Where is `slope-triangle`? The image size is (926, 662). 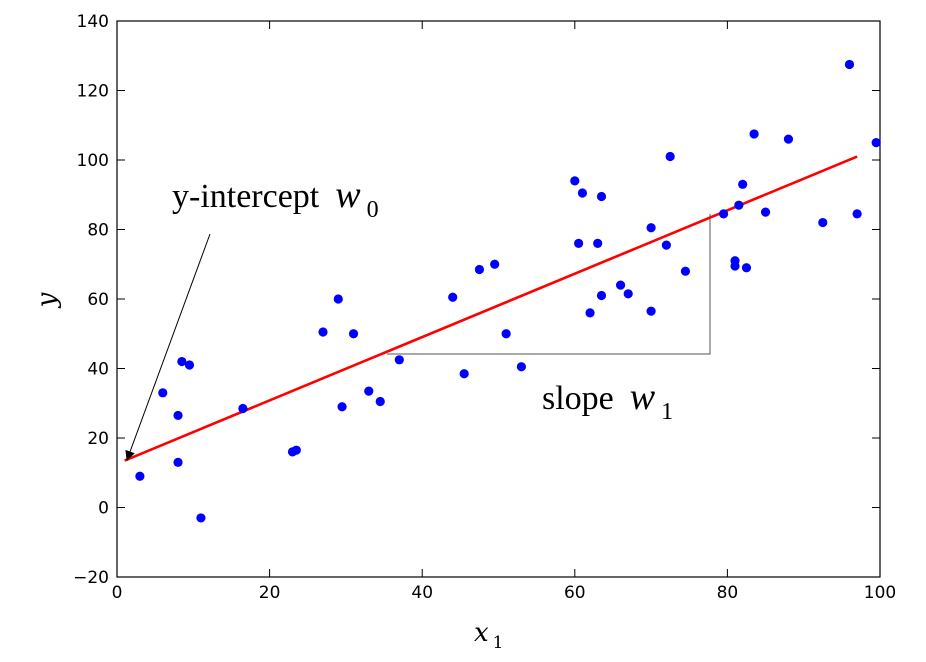 slope-triangle is located at coordinates (549, 284).